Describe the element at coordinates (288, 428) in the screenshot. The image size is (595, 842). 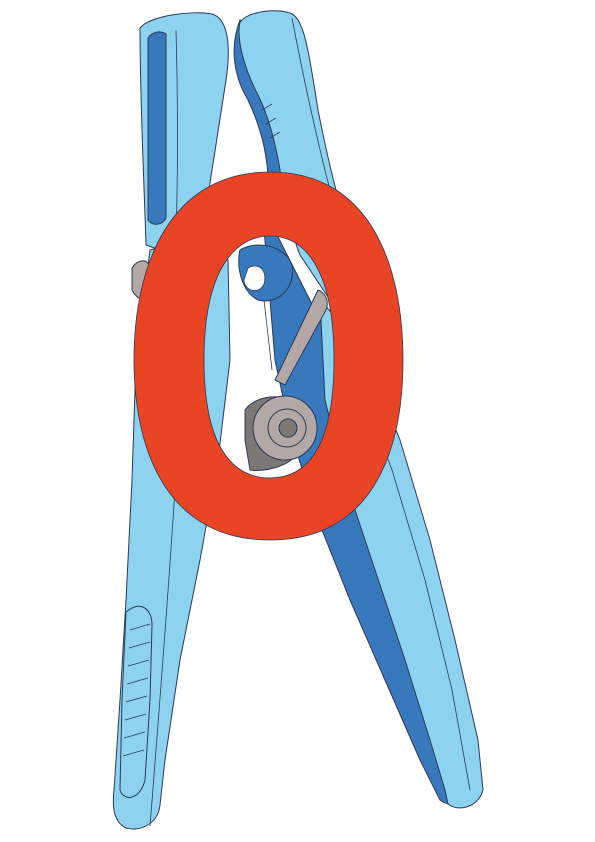
I see `spring-coil-inner` at that location.